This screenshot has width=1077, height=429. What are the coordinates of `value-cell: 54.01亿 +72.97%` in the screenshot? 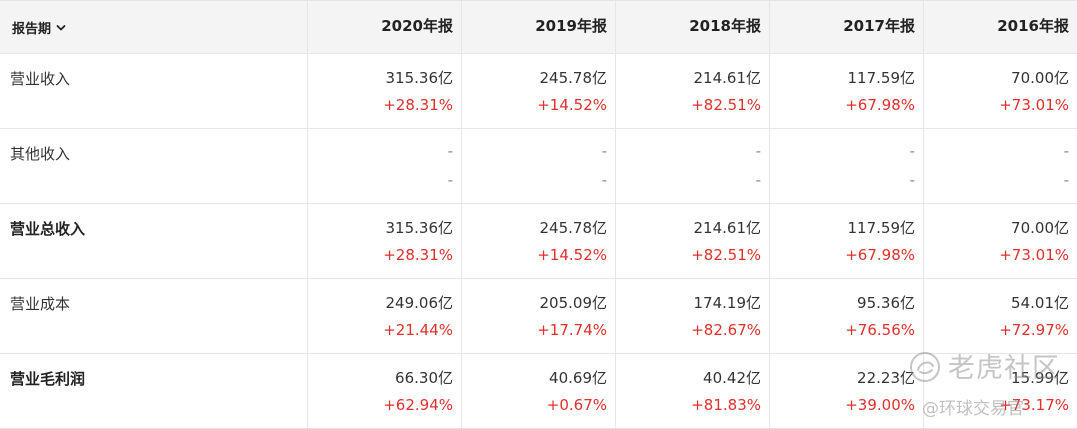 It's located at (1000, 316).